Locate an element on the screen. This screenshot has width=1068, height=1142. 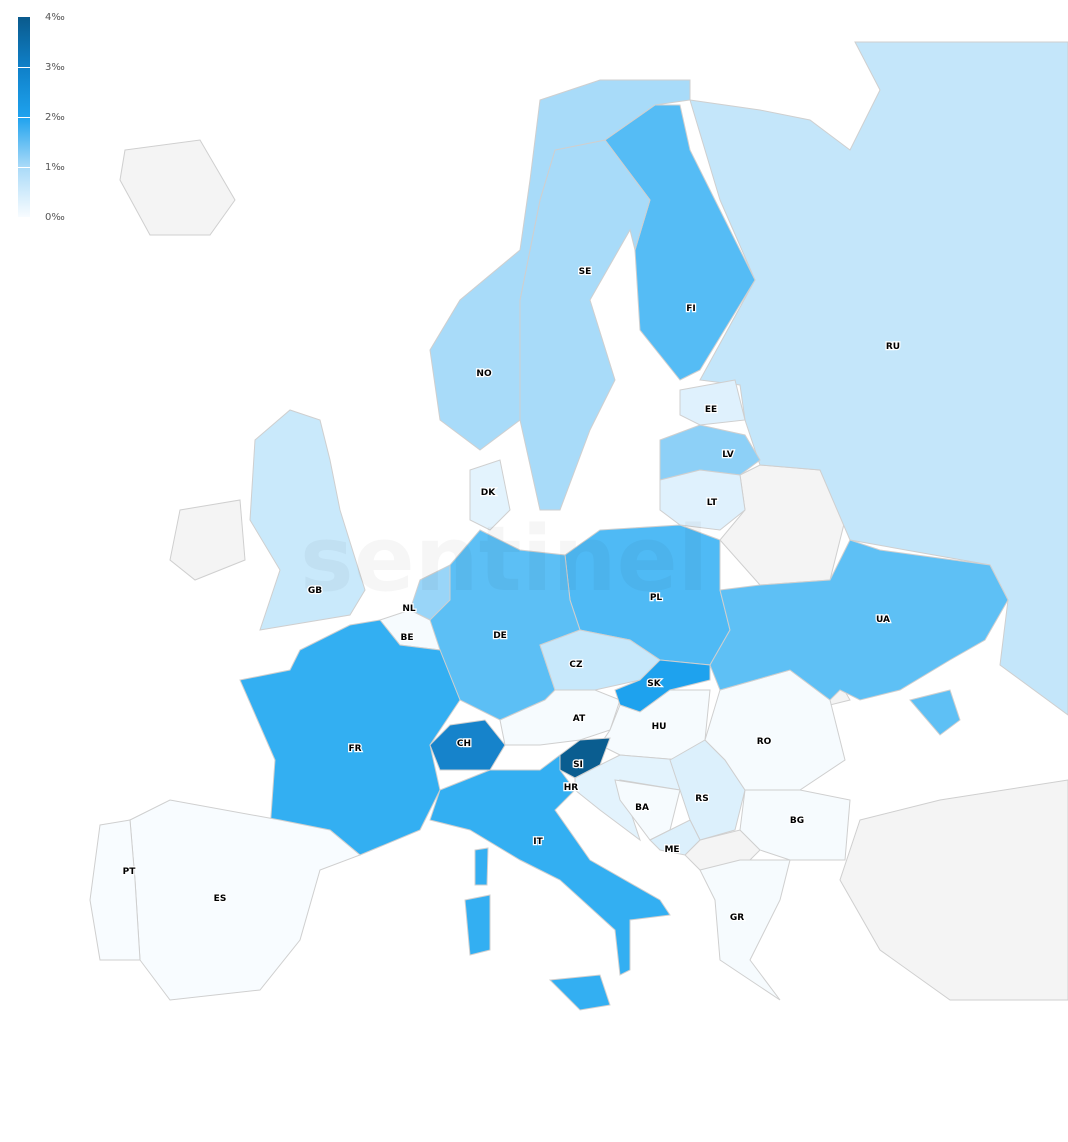
country-GB is located at coordinates (307, 520).